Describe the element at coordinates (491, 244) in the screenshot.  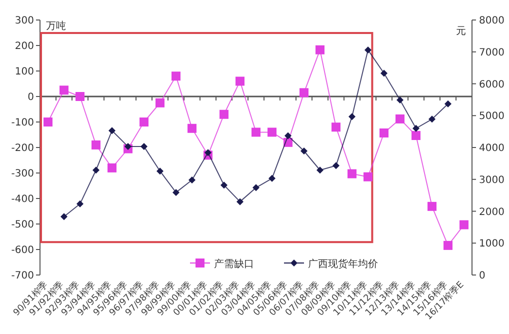
I see `y2-tick-label: 1000` at that location.